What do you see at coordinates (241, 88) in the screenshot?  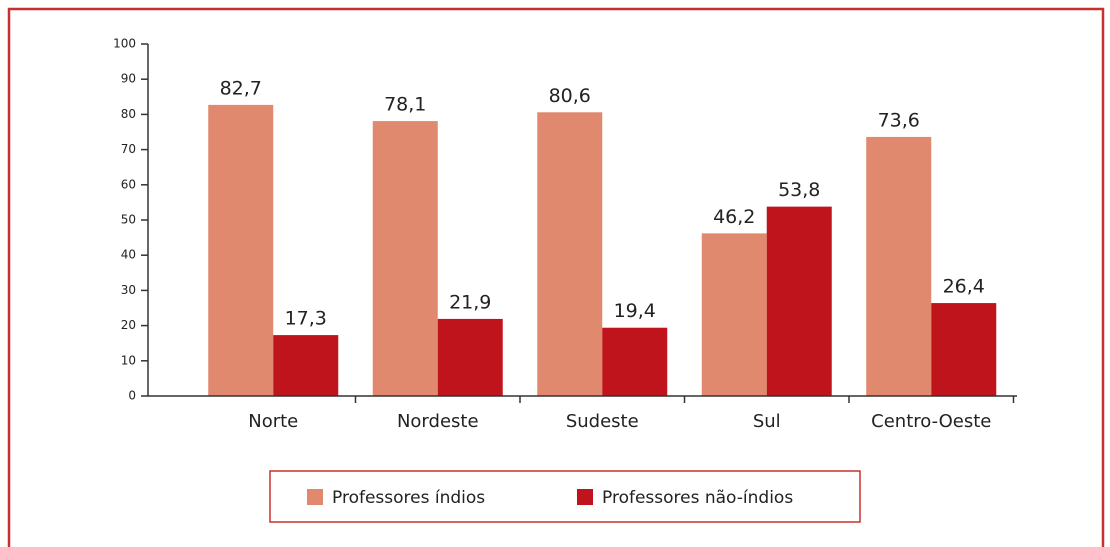 I see `value-label: 82,7` at bounding box center [241, 88].